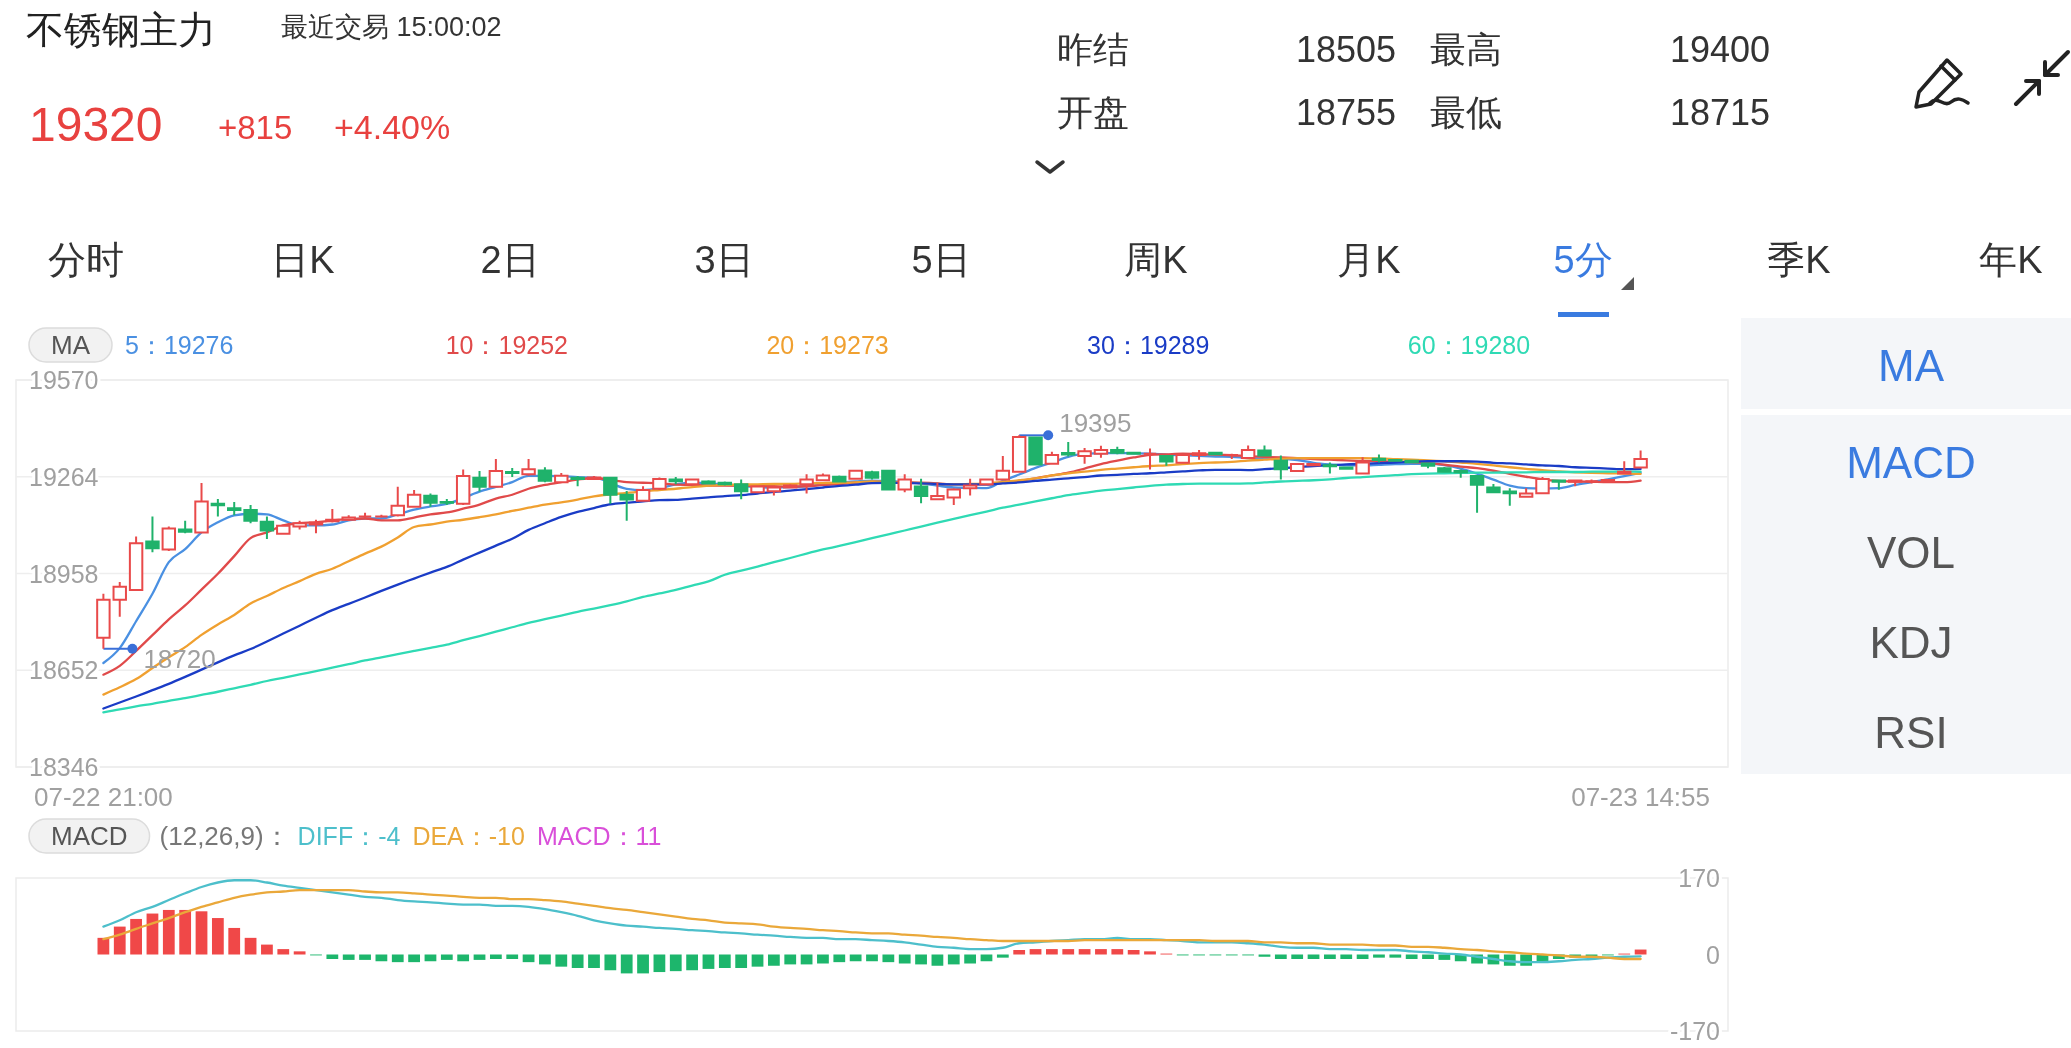  What do you see at coordinates (255, 127) in the screenshot?
I see `text: +815` at bounding box center [255, 127].